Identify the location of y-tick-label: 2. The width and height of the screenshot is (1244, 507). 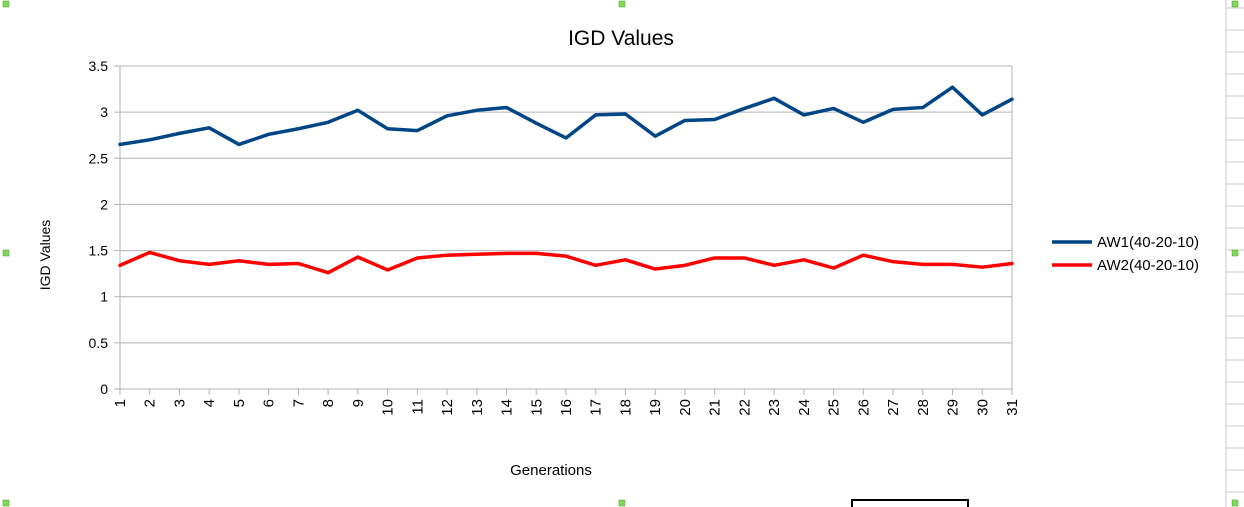
(104, 204).